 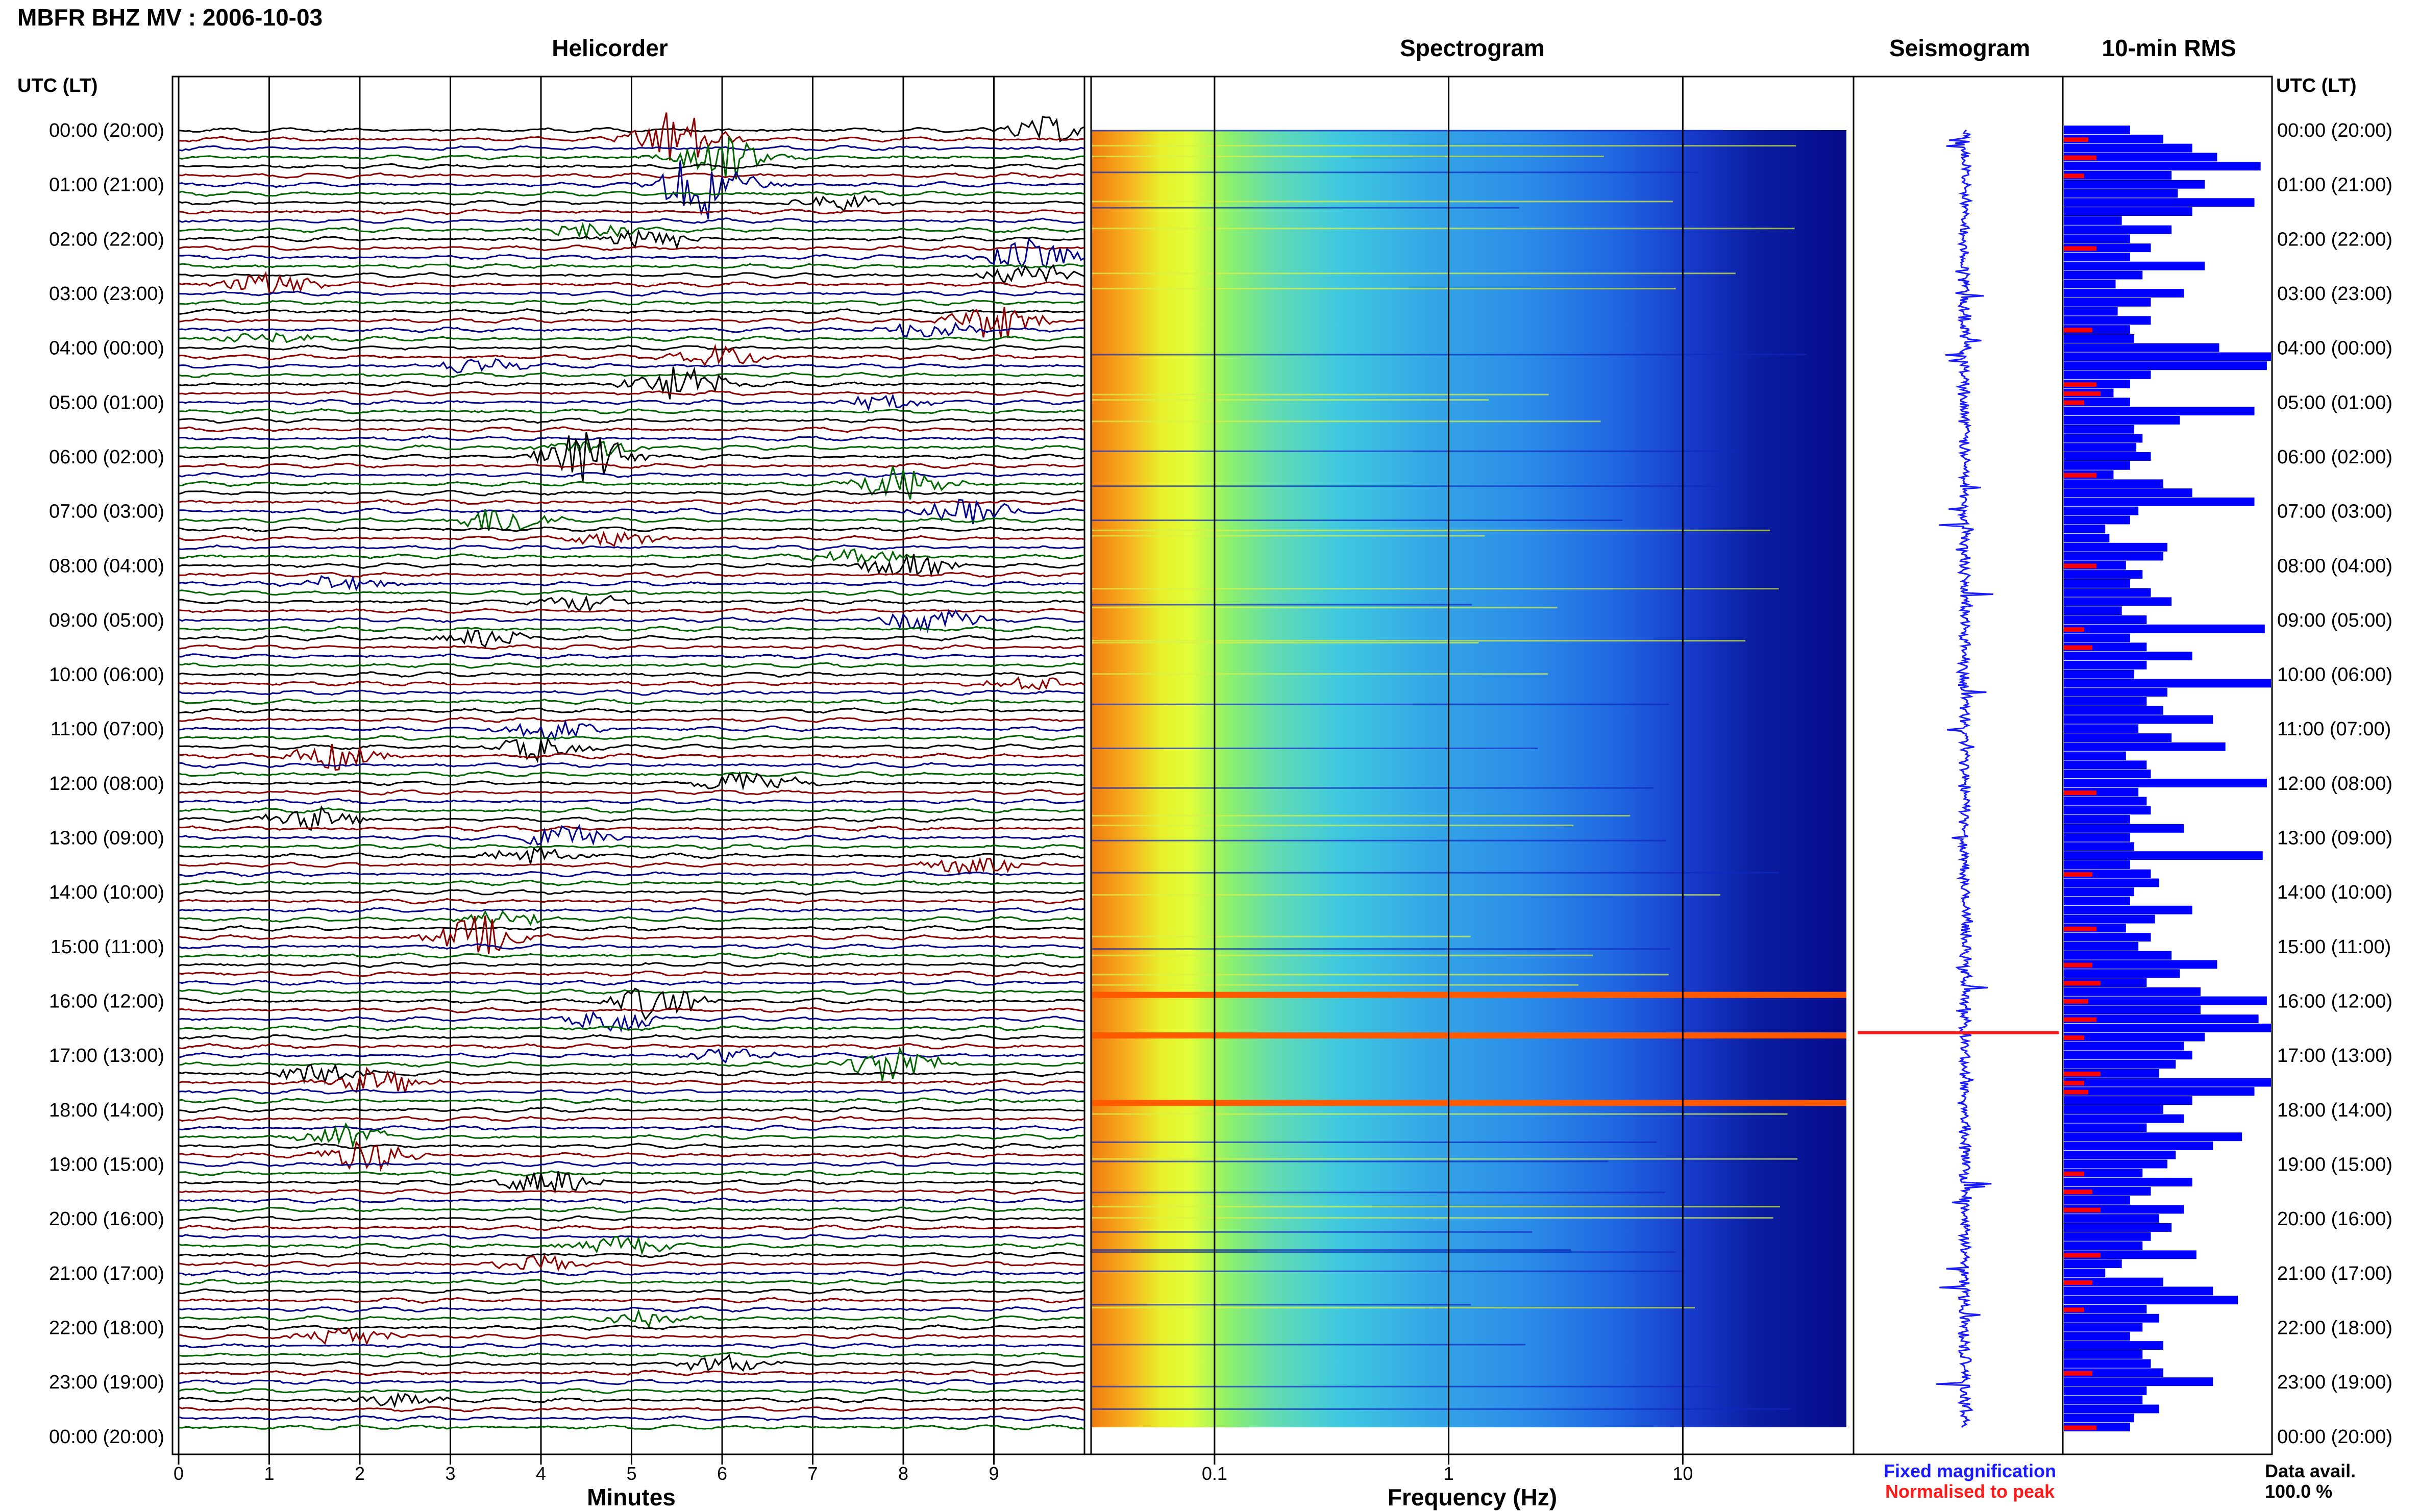 What do you see at coordinates (2334, 675) in the screenshot?
I see `time-label-right: 10:00 (06:00)` at bounding box center [2334, 675].